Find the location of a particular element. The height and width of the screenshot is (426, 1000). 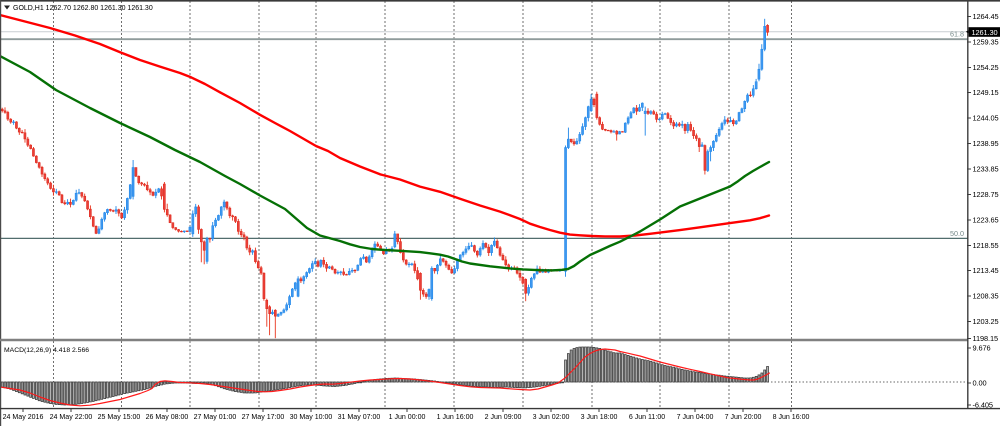

svg-text: 1213.45 is located at coordinates (986, 270).